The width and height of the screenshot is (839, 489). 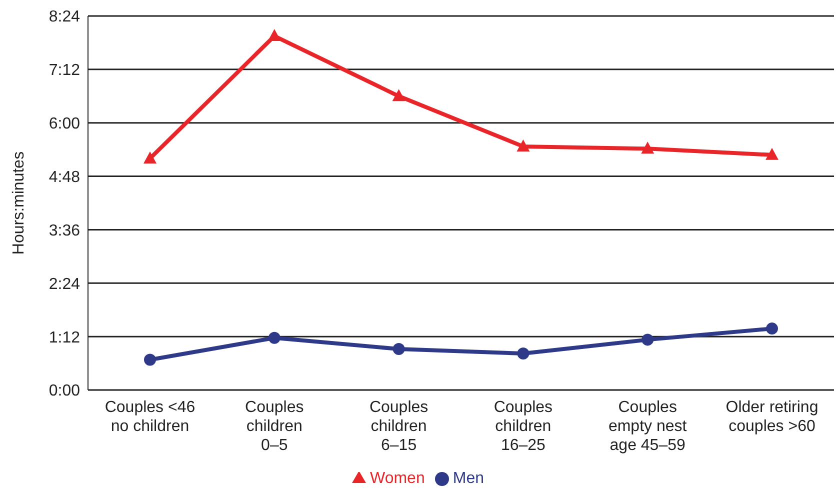 I want to click on y-tick-label: 3:36, so click(x=64, y=231).